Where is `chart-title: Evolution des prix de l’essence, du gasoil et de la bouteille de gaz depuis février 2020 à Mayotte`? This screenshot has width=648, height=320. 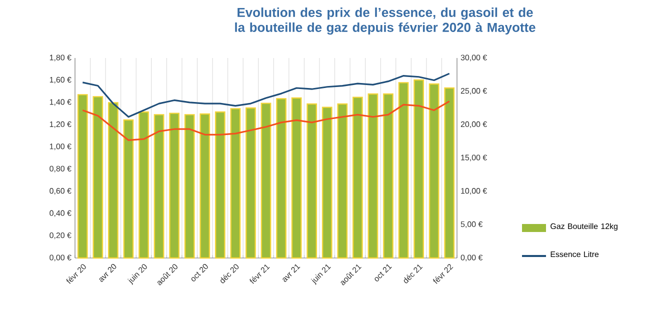
chart-title: Evolution des prix de l’essence, du gasoil et de la bouteille de gaz depuis février 2020 à Mayotte is located at coordinates (385, 21).